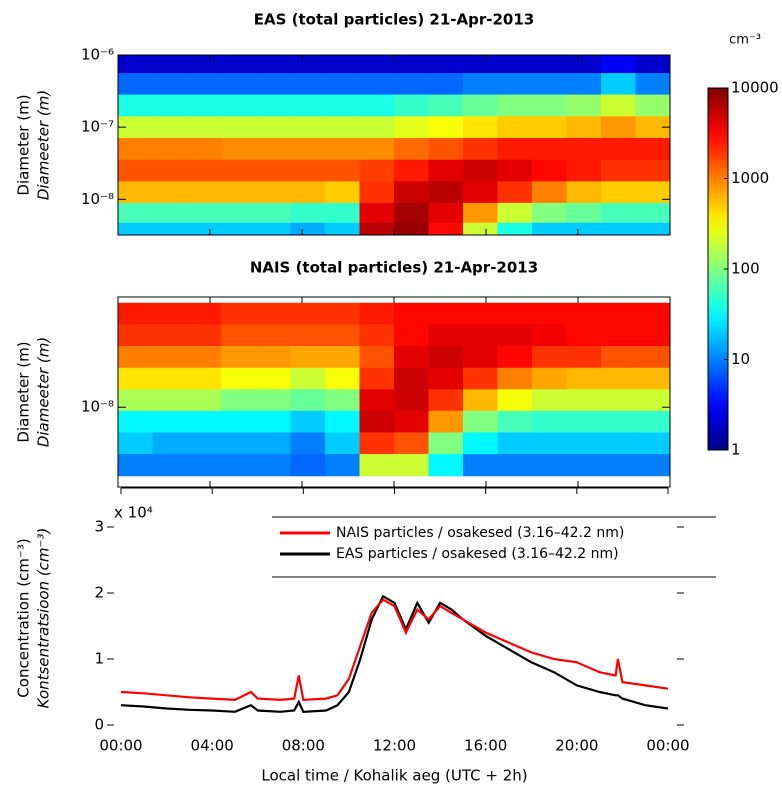  What do you see at coordinates (755, 88) in the screenshot?
I see `colorbar-tick-label: 10000` at bounding box center [755, 88].